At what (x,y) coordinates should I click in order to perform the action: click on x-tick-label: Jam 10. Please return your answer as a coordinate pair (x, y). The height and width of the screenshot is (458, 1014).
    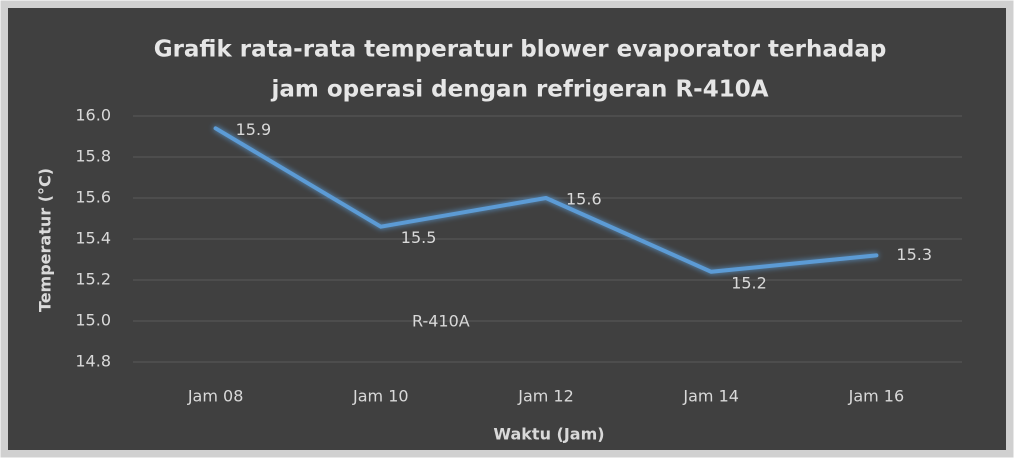
    Looking at the image, I should click on (380, 396).